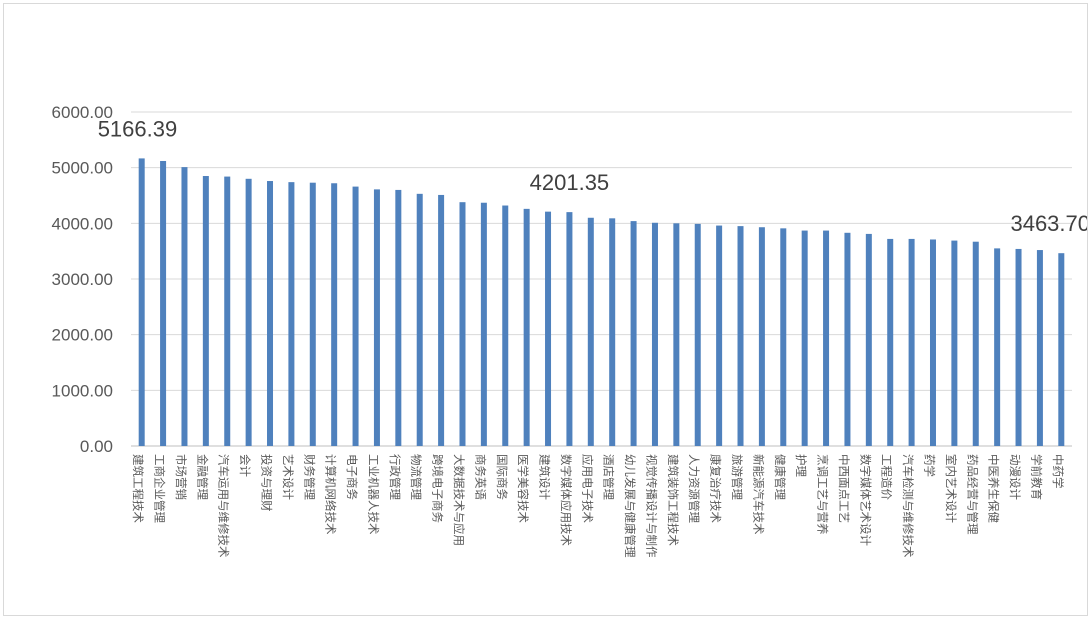 This screenshot has height=622, width=1091. What do you see at coordinates (673, 500) in the screenshot?
I see `x-category-label: 建筑装饰工程技术` at bounding box center [673, 500].